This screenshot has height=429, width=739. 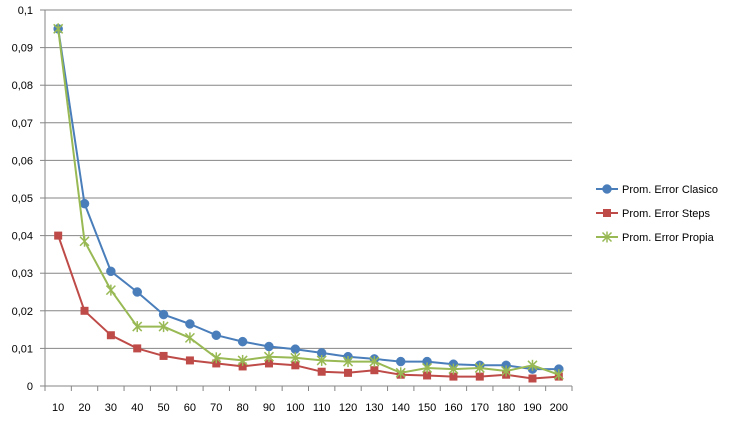 What do you see at coordinates (22, 349) in the screenshot?
I see `y-tick-label: 0,01` at bounding box center [22, 349].